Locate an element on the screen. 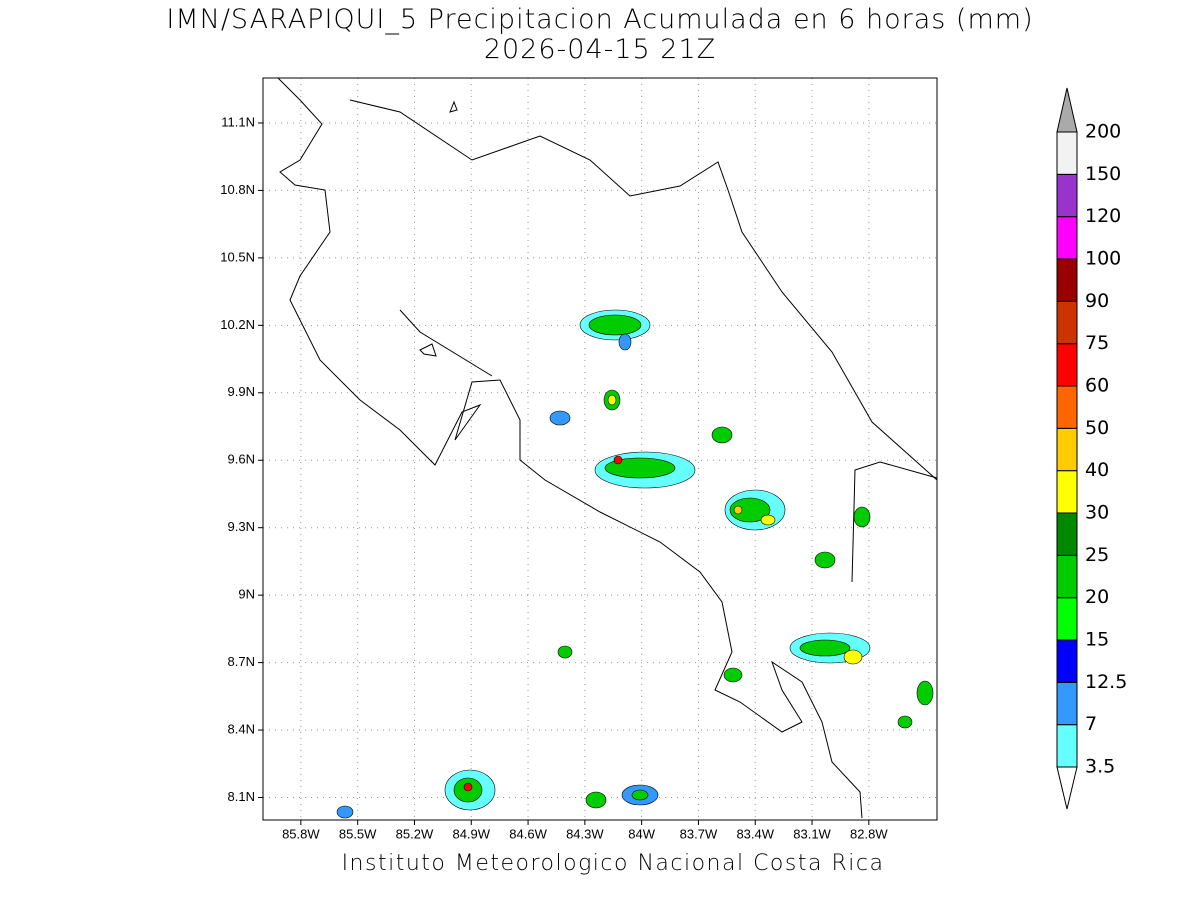 The image size is (1200, 904). colorbar-label: 30 is located at coordinates (1097, 513).